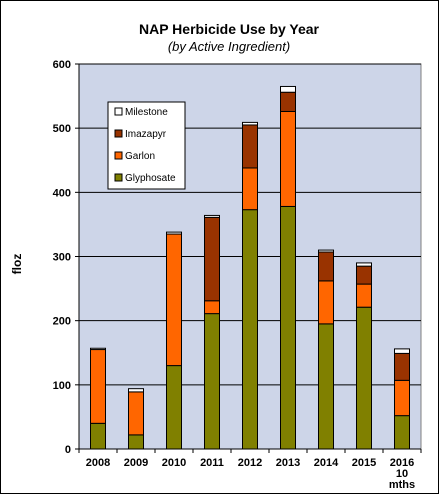 This screenshot has width=439, height=494. What do you see at coordinates (288, 463) in the screenshot?
I see `x-tick-label: 2013` at bounding box center [288, 463].